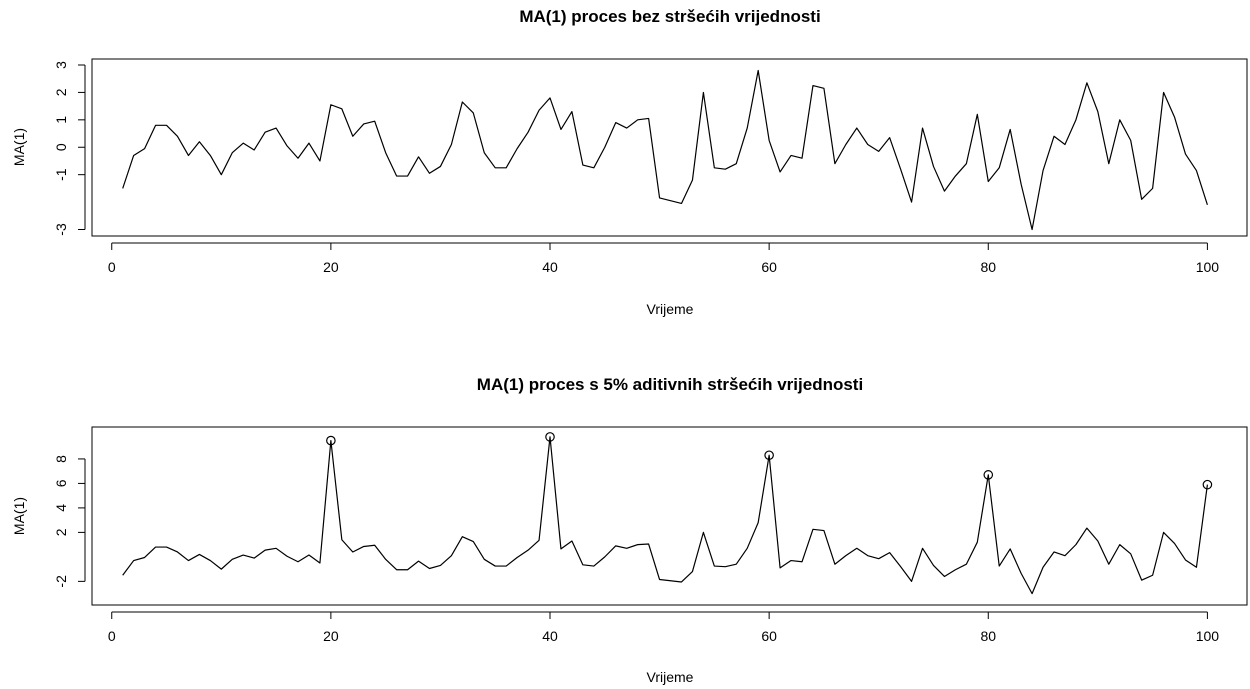 This screenshot has width=1250, height=689. What do you see at coordinates (1208, 636) in the screenshot?
I see `panel-bottom-x-tick-label: 100` at bounding box center [1208, 636].